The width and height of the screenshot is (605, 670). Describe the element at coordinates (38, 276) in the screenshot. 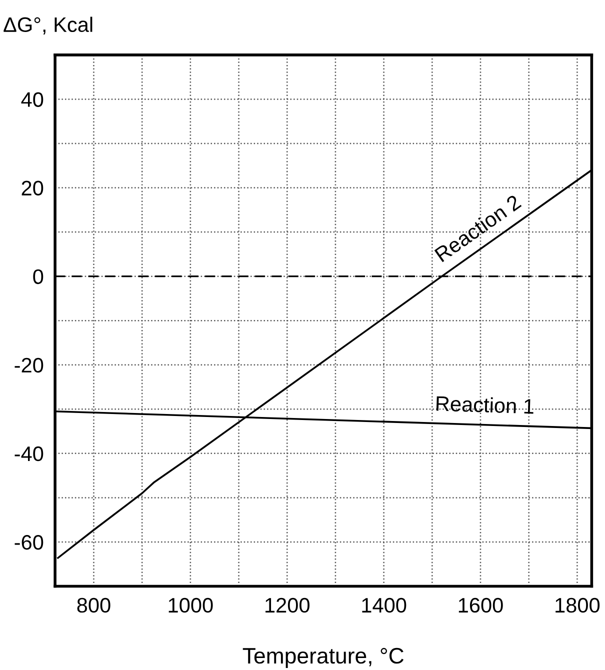

I see `y-tick-label: 0` at that location.